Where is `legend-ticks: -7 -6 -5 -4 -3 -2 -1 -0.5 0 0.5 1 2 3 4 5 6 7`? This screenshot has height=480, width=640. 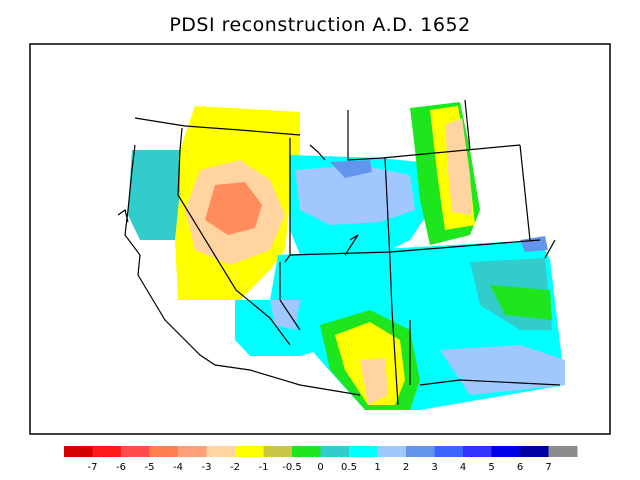 legend-ticks: -7 -6 -5 -4 -3 -2 -1 -0.5 0 0.5 1 2 3 4 5 6 7 is located at coordinates (320, 467).